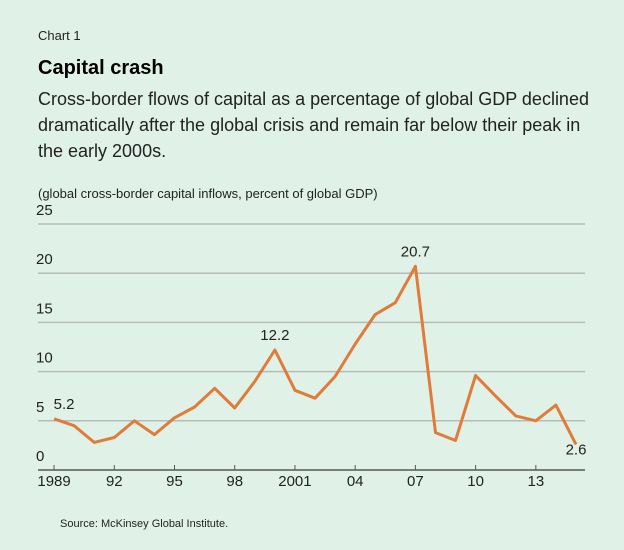  Describe the element at coordinates (44, 259) in the screenshot. I see `y-tick-label: 20` at that location.